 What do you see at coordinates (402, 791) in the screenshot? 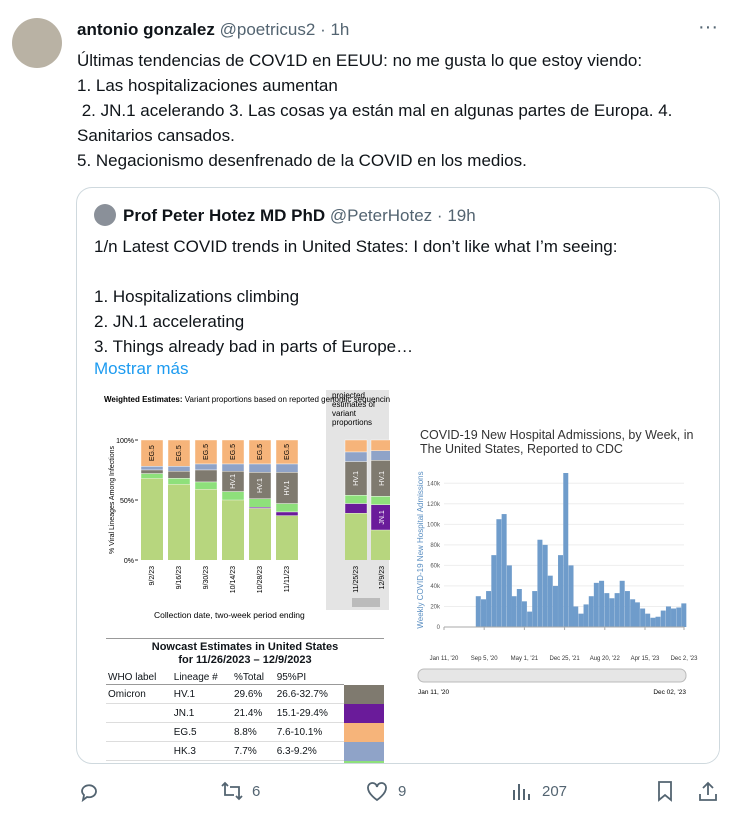
I see `like-count: 9` at bounding box center [402, 791].